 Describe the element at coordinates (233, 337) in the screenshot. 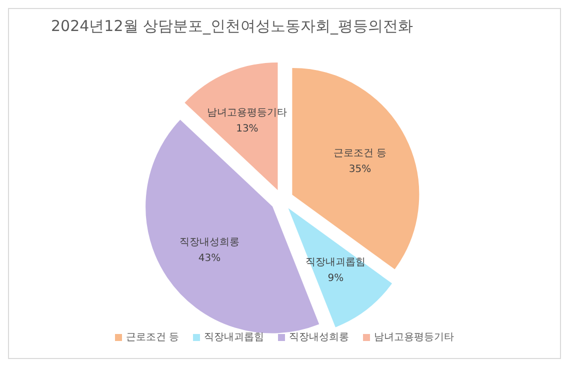

I see `legend-label: 직장내괴롭힘` at that location.